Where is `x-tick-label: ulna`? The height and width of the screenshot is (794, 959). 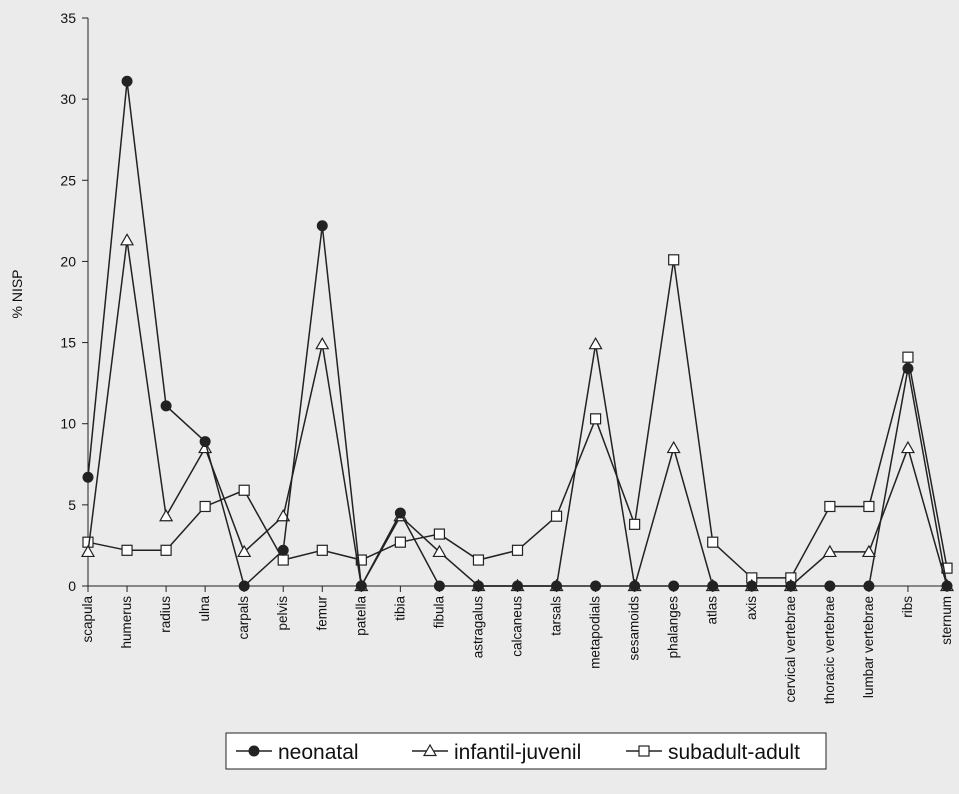 x-tick-label: ulna is located at coordinates (204, 609).